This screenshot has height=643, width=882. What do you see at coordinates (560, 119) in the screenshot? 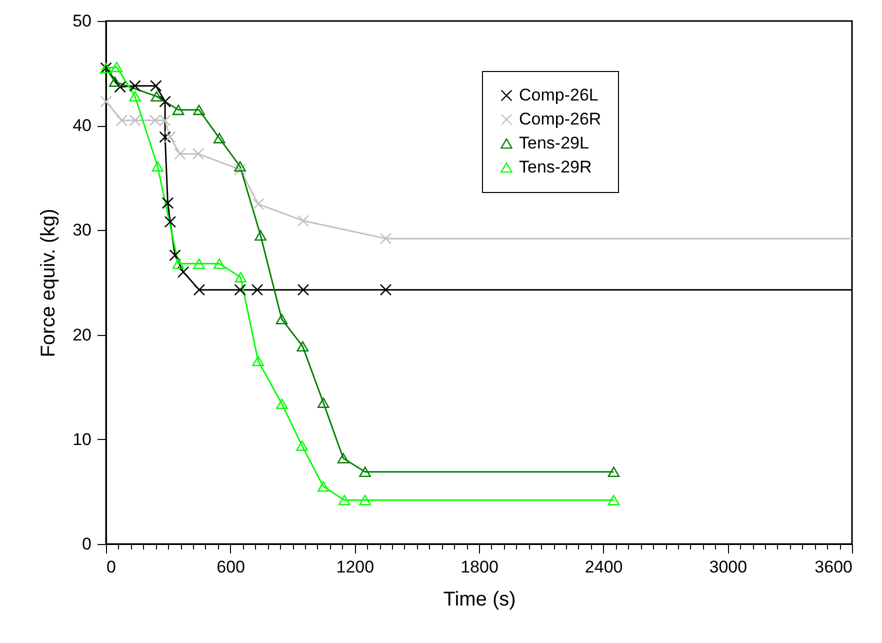
I see `legend-label: Comp-26R` at bounding box center [560, 119].